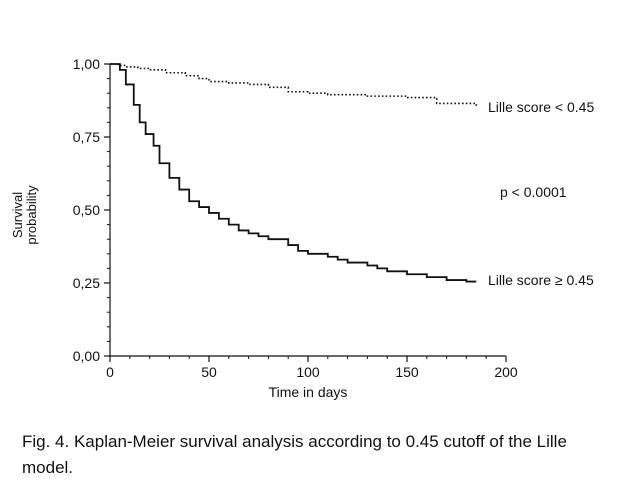 The width and height of the screenshot is (626, 502). I want to click on y-tick-label: 0,50, so click(86, 210).